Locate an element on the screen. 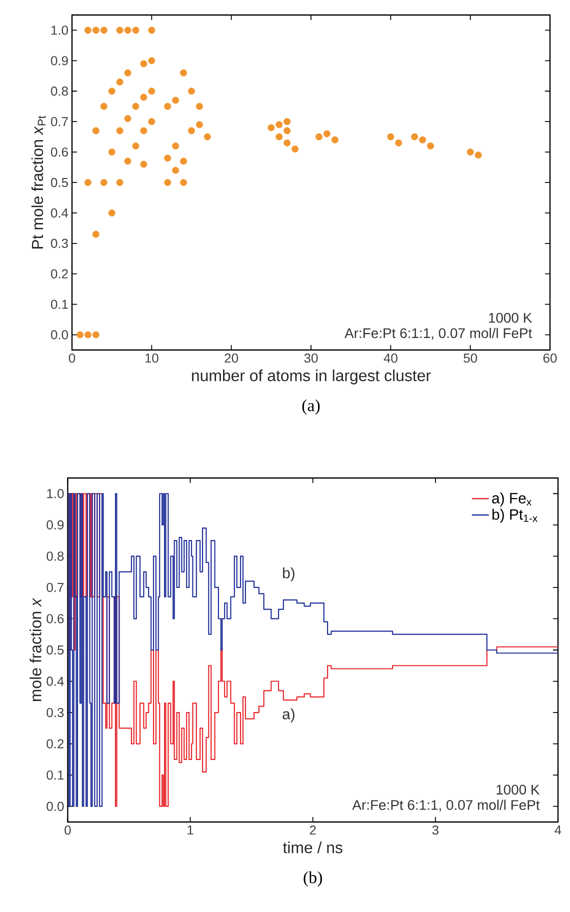  x-tick-label: 40 is located at coordinates (391, 358).